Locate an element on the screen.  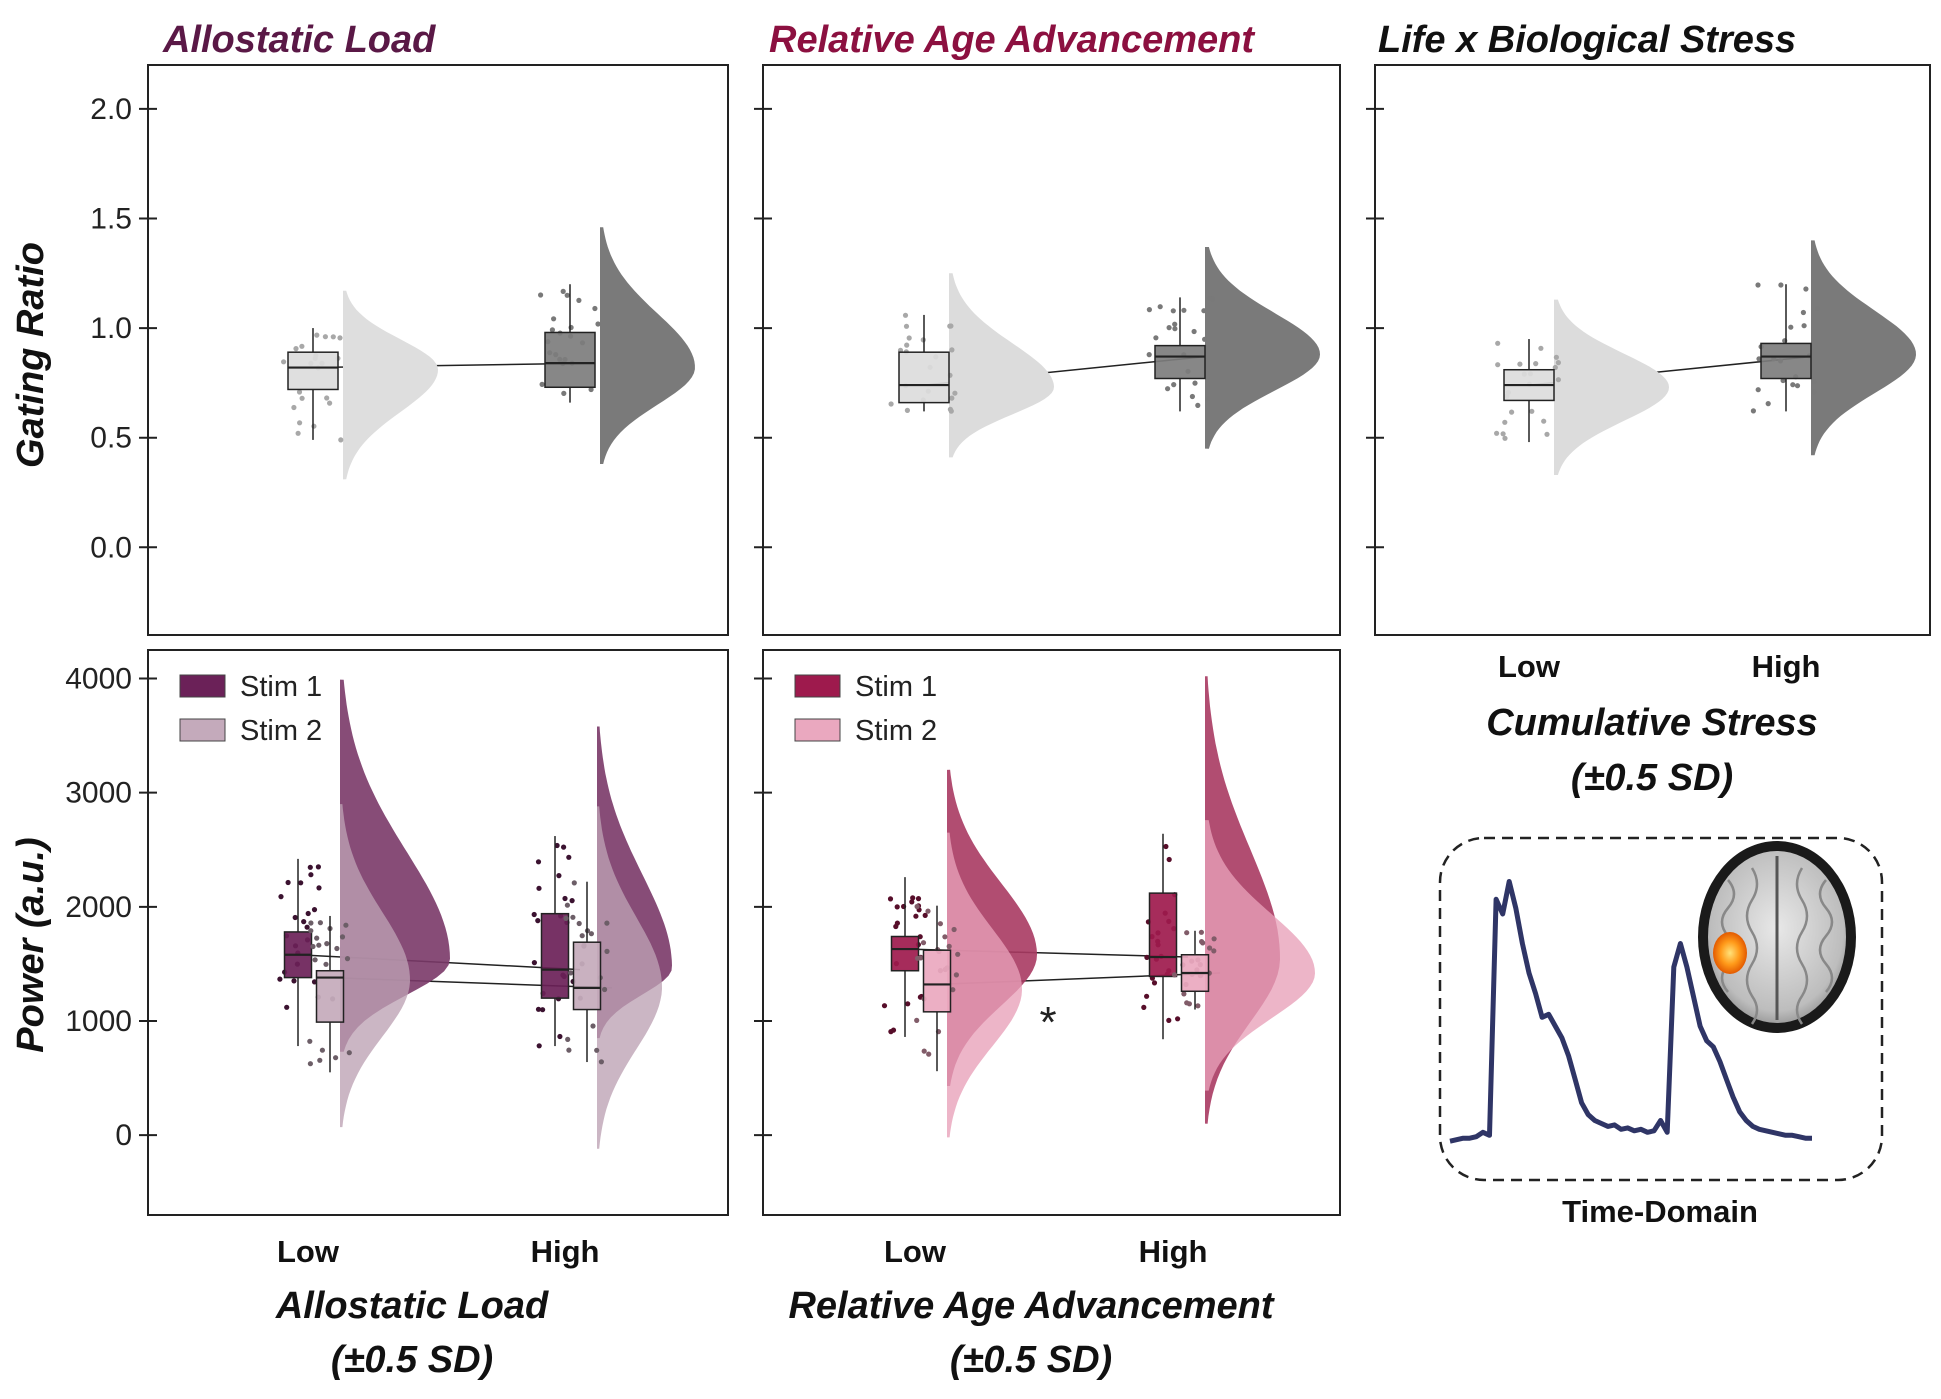
y-tick-label: 1.0 is located at coordinates (111, 328).